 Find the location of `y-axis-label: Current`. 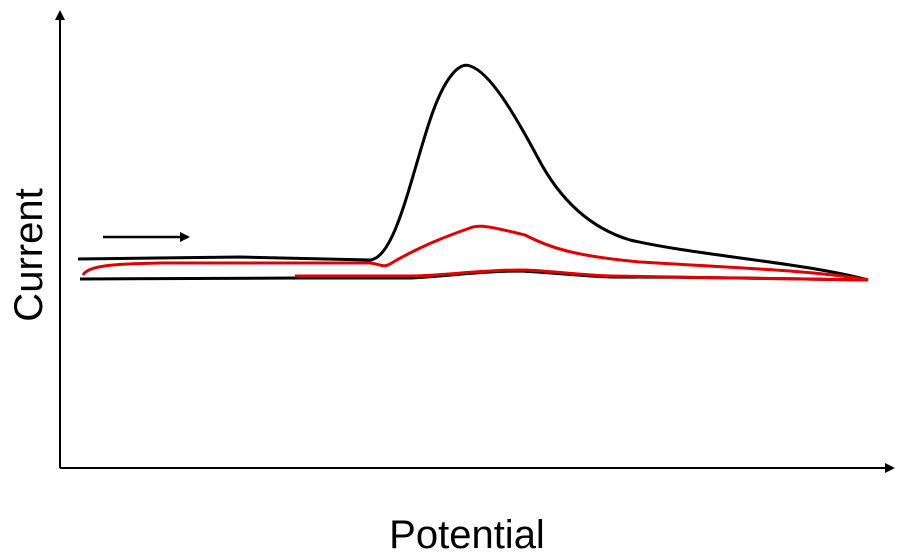

y-axis-label: Current is located at coordinates (29, 254).